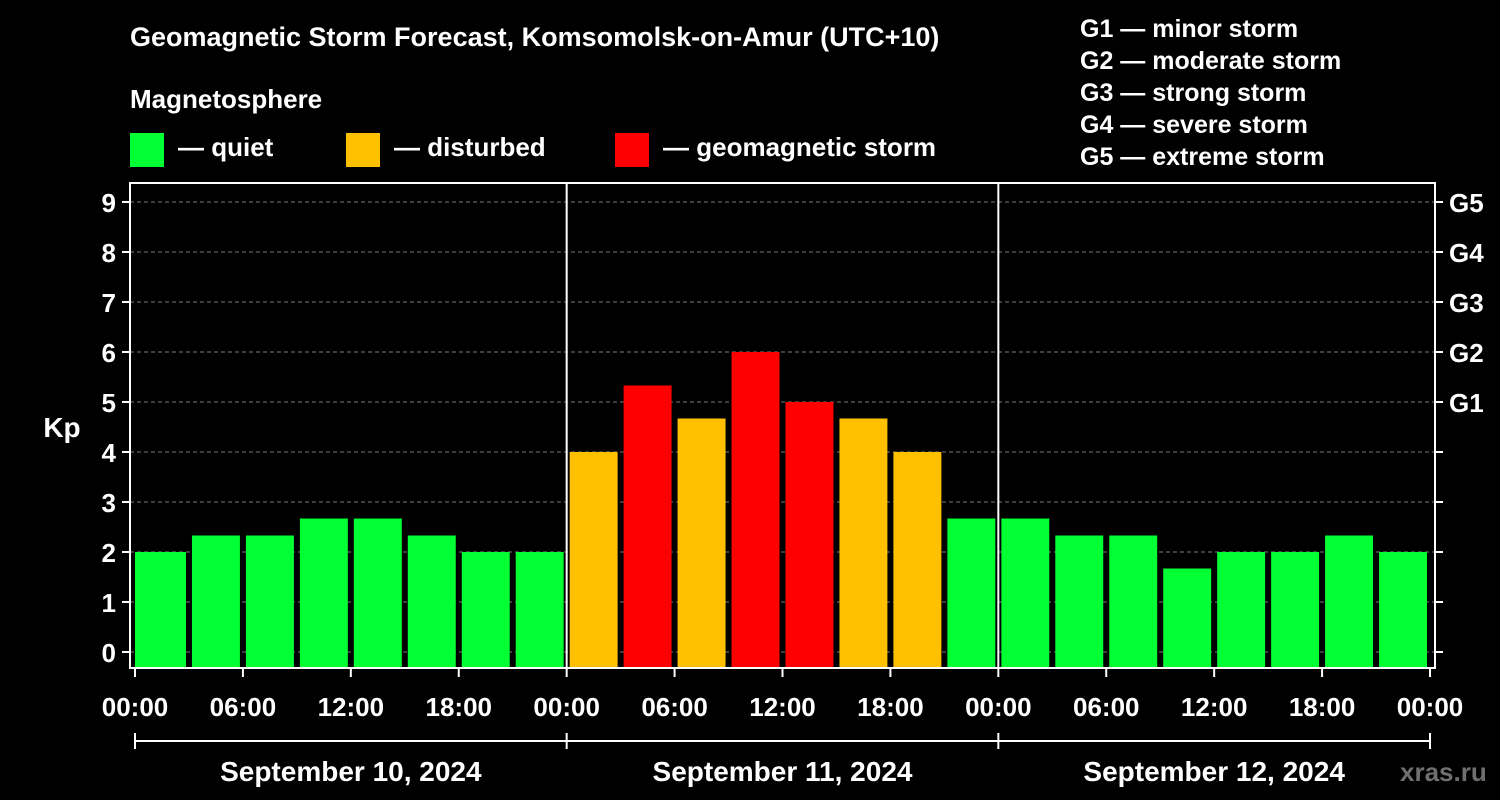 The image size is (1500, 800). Describe the element at coordinates (782, 707) in the screenshot. I see `xtick-label-6: 12:00` at that location.